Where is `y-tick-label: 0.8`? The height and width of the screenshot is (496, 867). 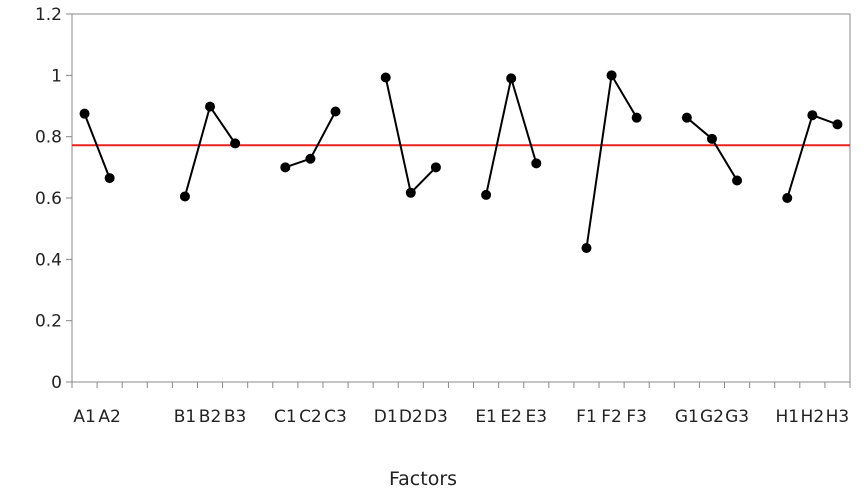 y-tick-label: 0.8 is located at coordinates (48, 138).